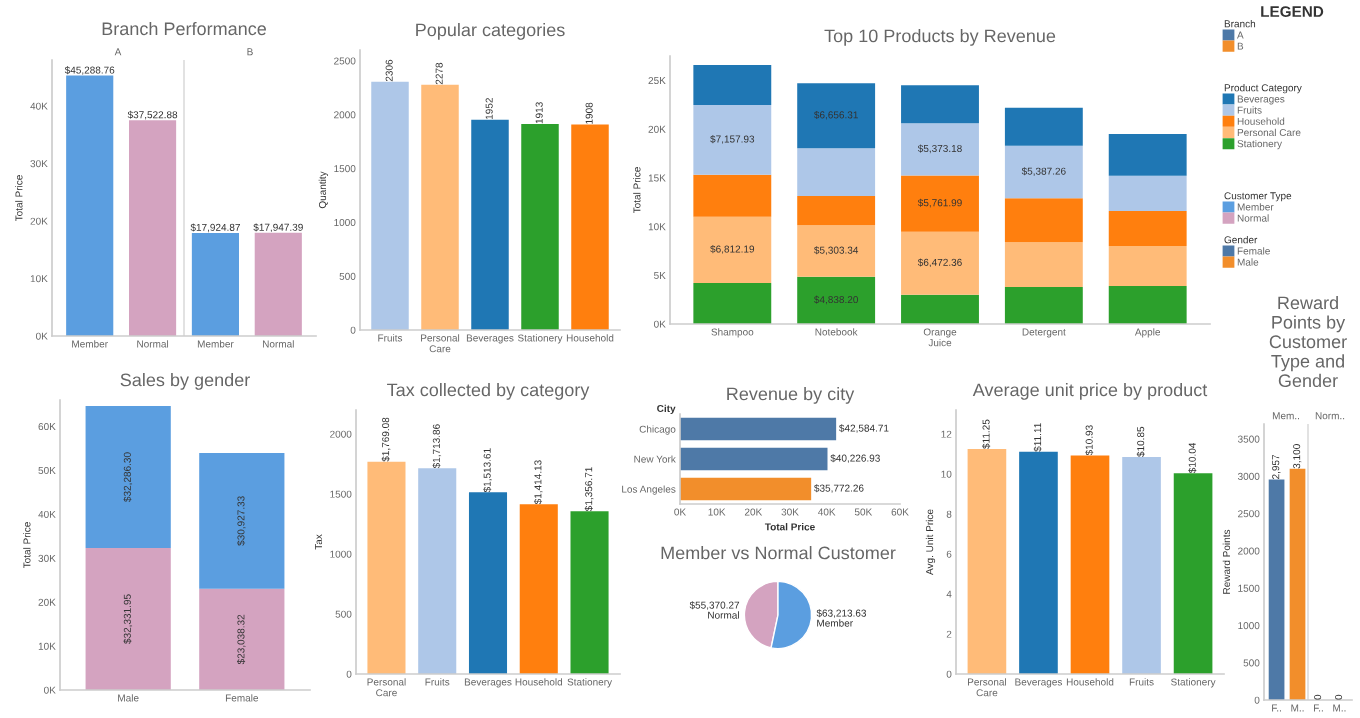 The height and width of the screenshot is (718, 1360). What do you see at coordinates (1308, 342) in the screenshot?
I see `chart-title: Reward Points by Customer Type and Gender` at bounding box center [1308, 342].